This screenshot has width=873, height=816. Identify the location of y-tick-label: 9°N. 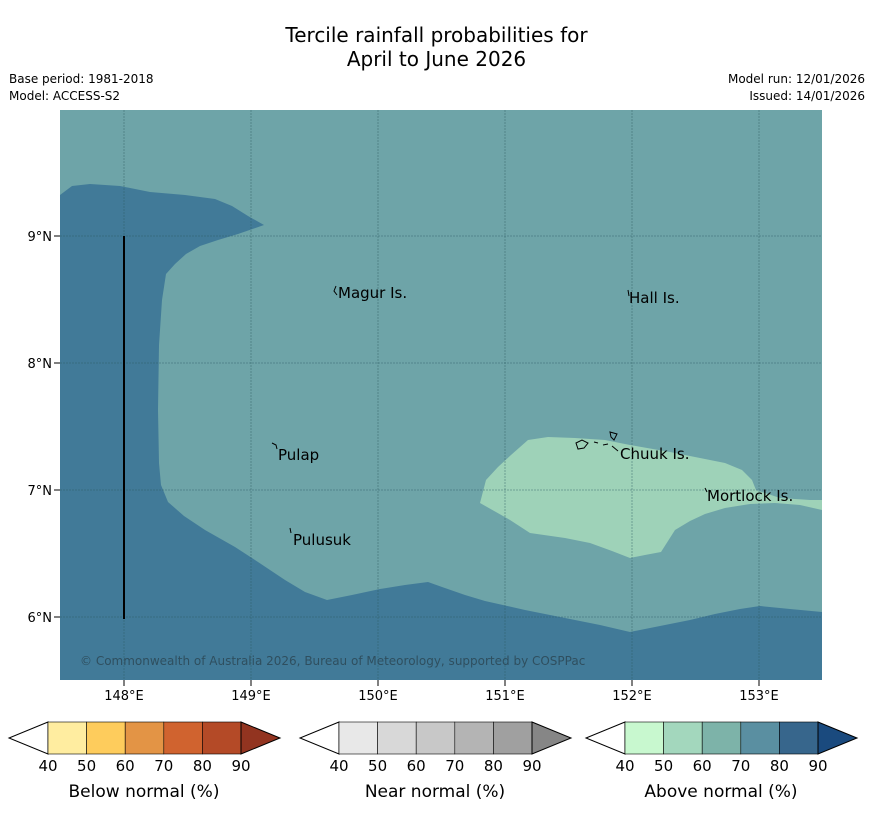
(40, 237).